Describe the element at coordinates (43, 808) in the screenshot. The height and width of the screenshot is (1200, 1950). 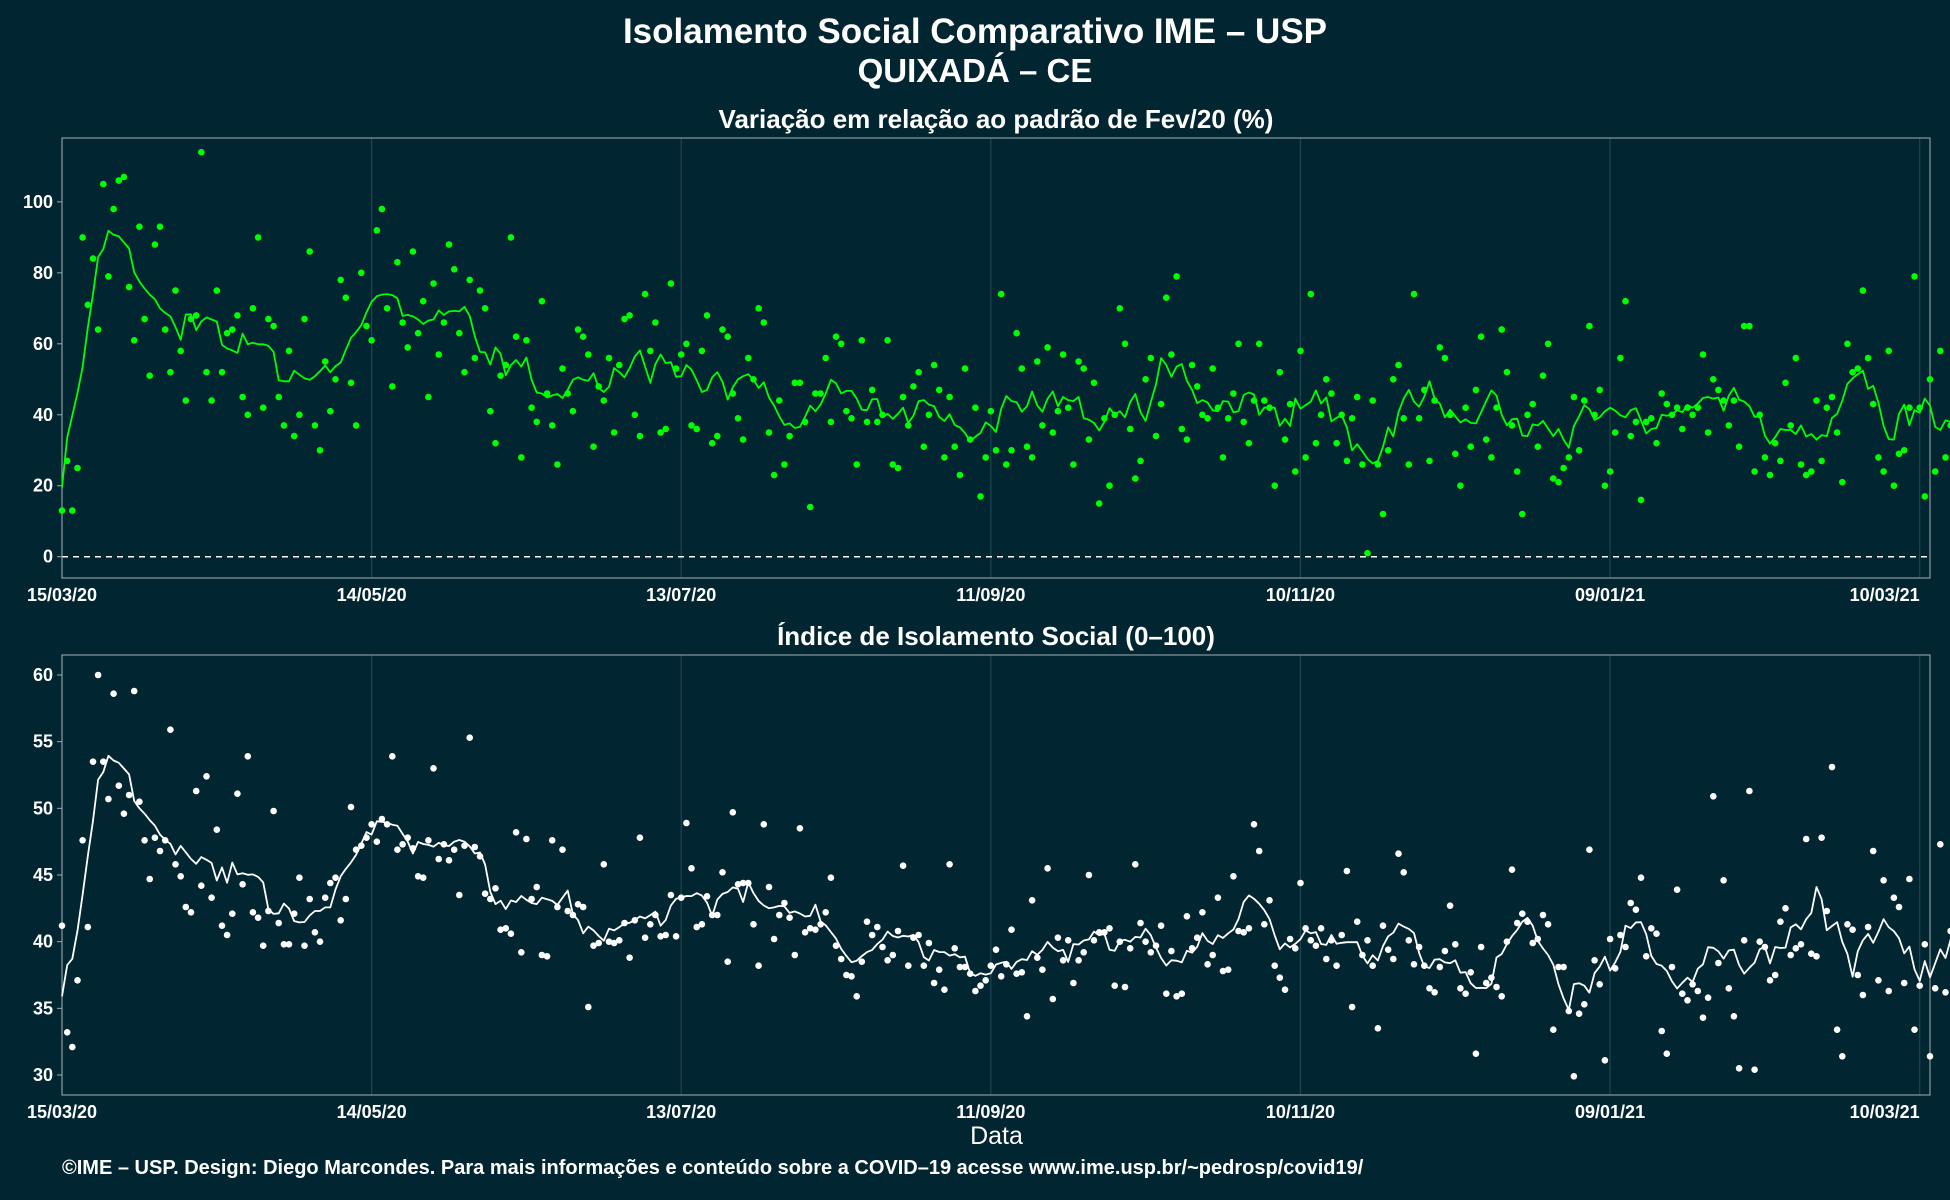
I see `bottom-y-tick-label: 50` at that location.